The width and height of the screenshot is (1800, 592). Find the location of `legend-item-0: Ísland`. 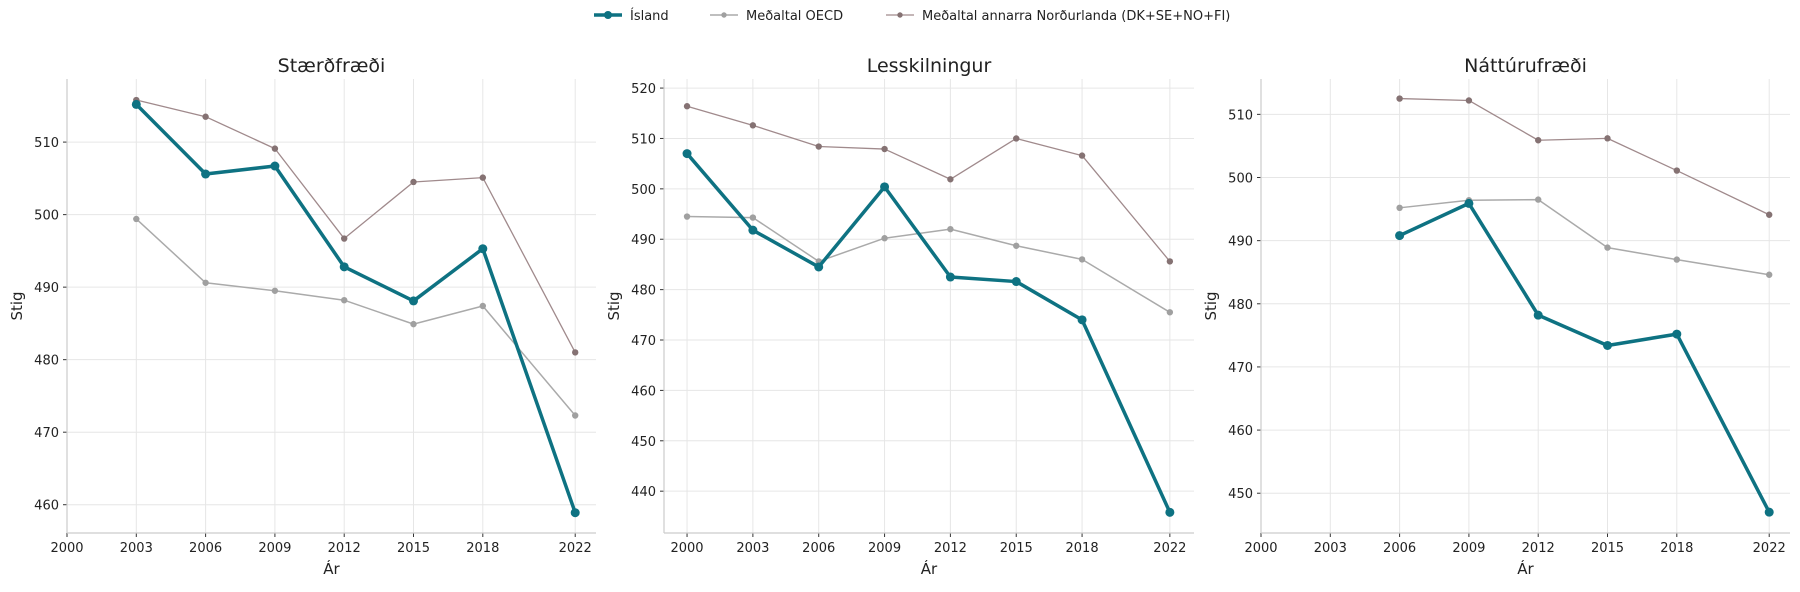

legend-item-0: Ísland is located at coordinates (631, 16).